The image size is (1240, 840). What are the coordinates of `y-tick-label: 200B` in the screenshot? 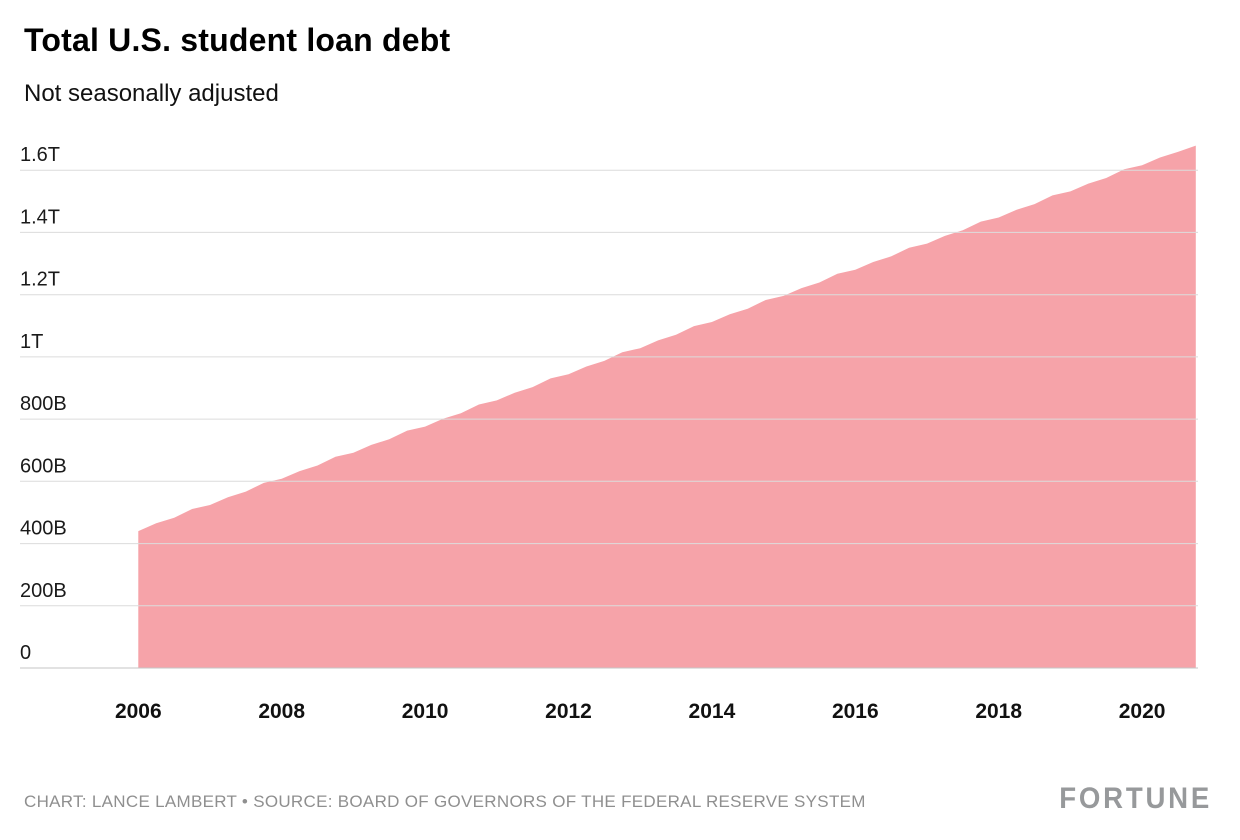 It's located at (43, 591).